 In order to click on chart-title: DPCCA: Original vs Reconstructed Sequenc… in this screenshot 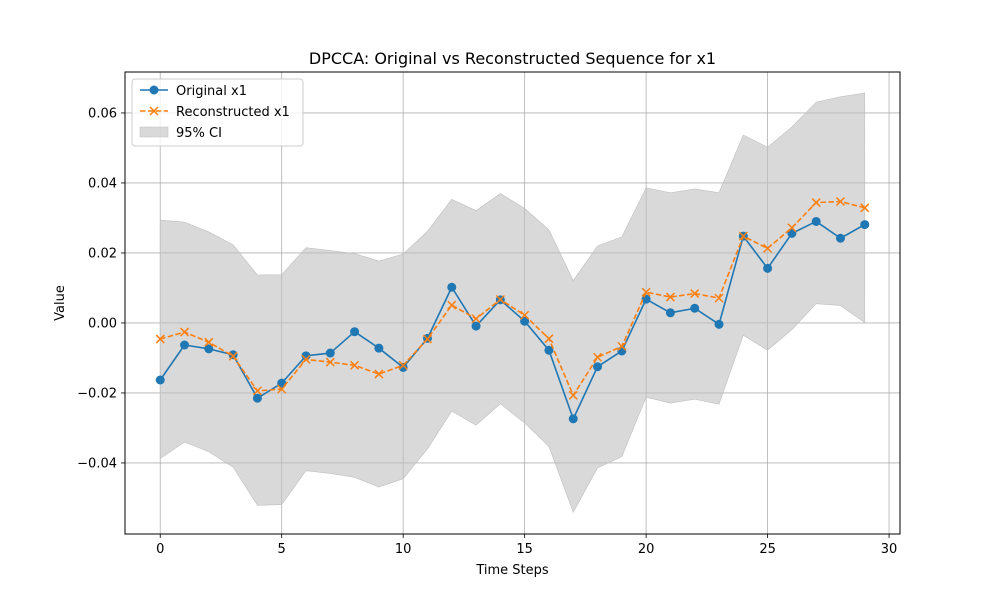, I will do `click(512, 58)`.